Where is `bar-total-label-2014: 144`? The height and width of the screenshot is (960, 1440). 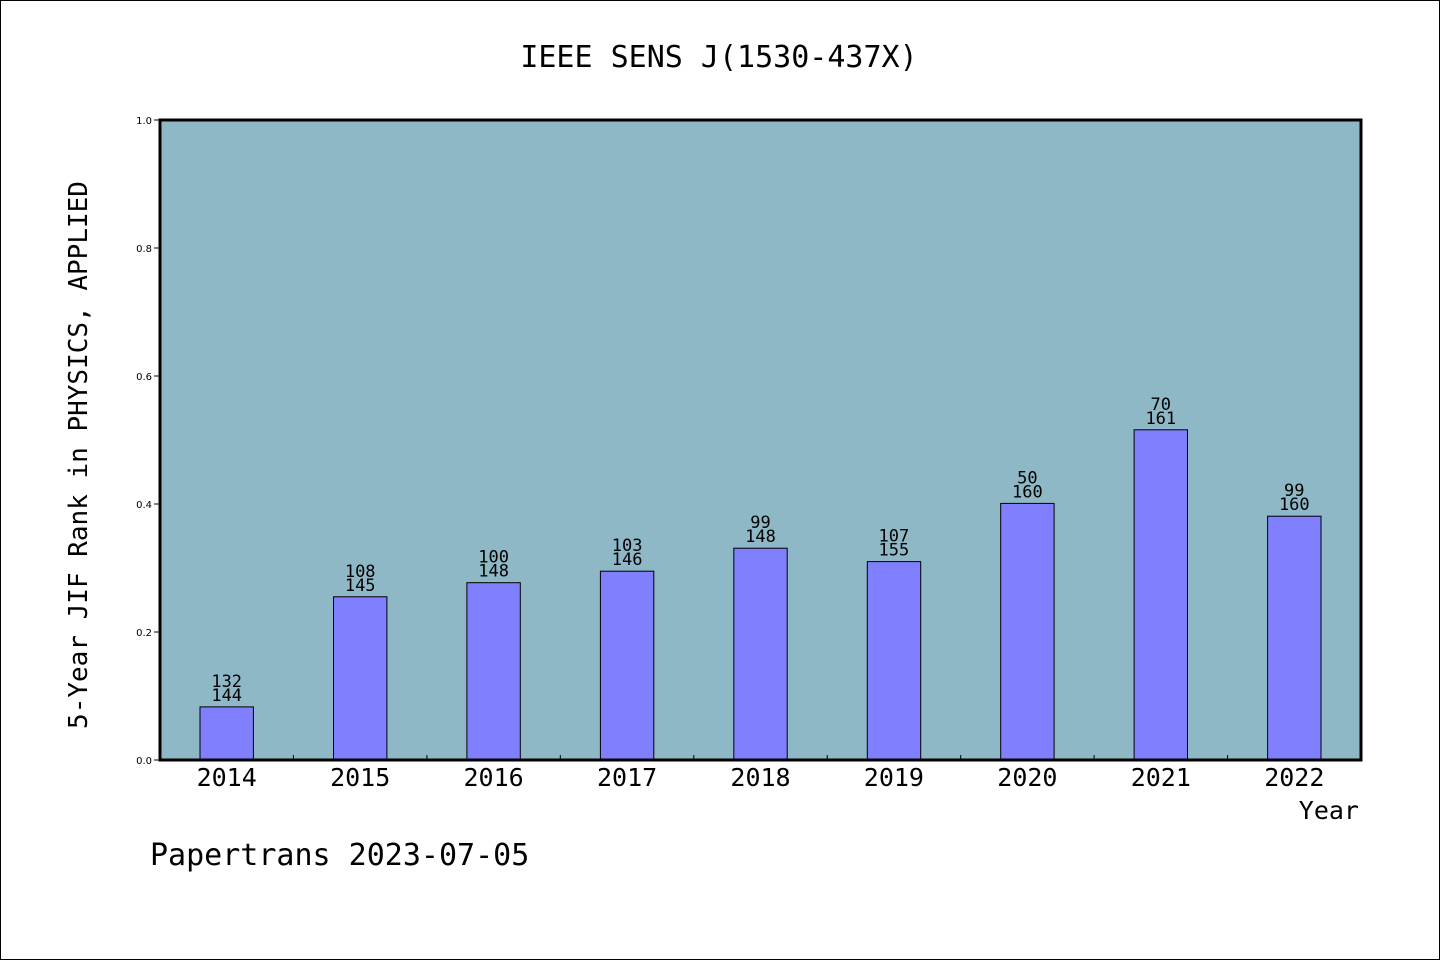 bar-total-label-2014: 144 is located at coordinates (226, 696).